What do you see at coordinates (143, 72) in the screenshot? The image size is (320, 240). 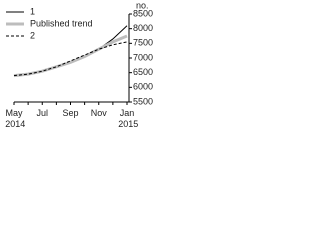 I see `y-tick-label: 6500` at bounding box center [143, 72].